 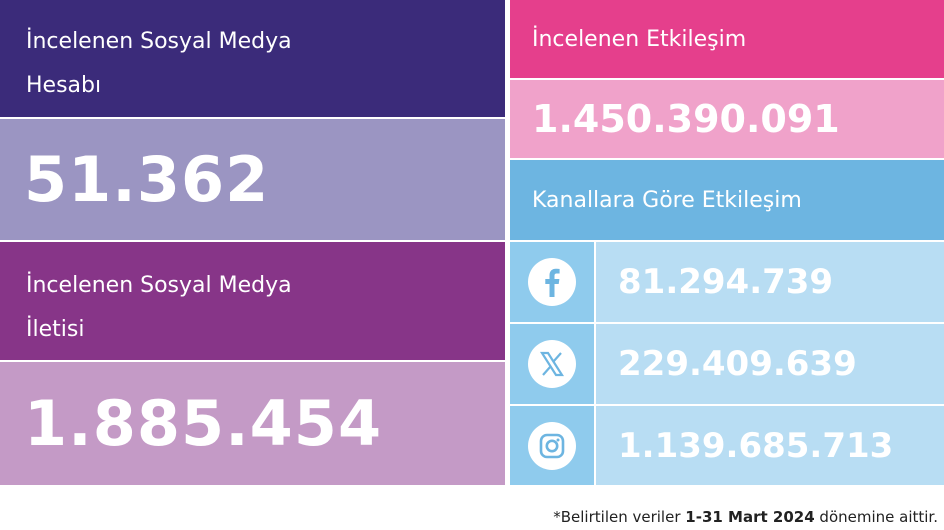 What do you see at coordinates (159, 63) in the screenshot?
I see `accounts-label: İncelenen Sosyal Medya Hesabı` at bounding box center [159, 63].